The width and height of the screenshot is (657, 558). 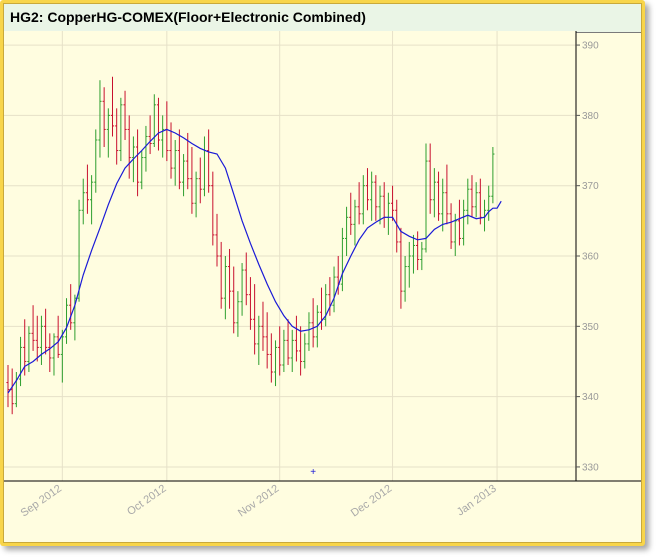 I want to click on x-tick-label: Oct 2012, so click(x=146, y=500).